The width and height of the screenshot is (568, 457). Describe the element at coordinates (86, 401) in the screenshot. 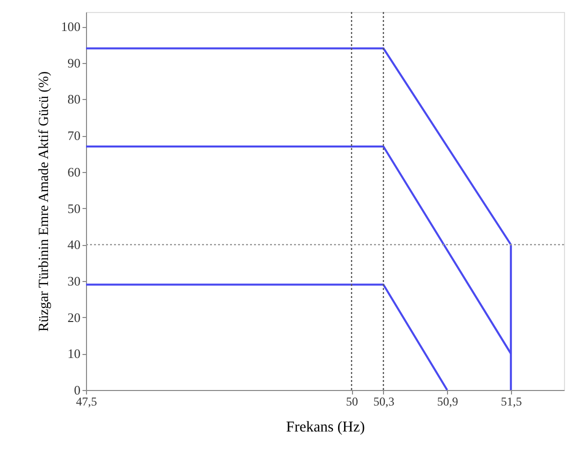

I see `x-tick-label: 47,5` at that location.